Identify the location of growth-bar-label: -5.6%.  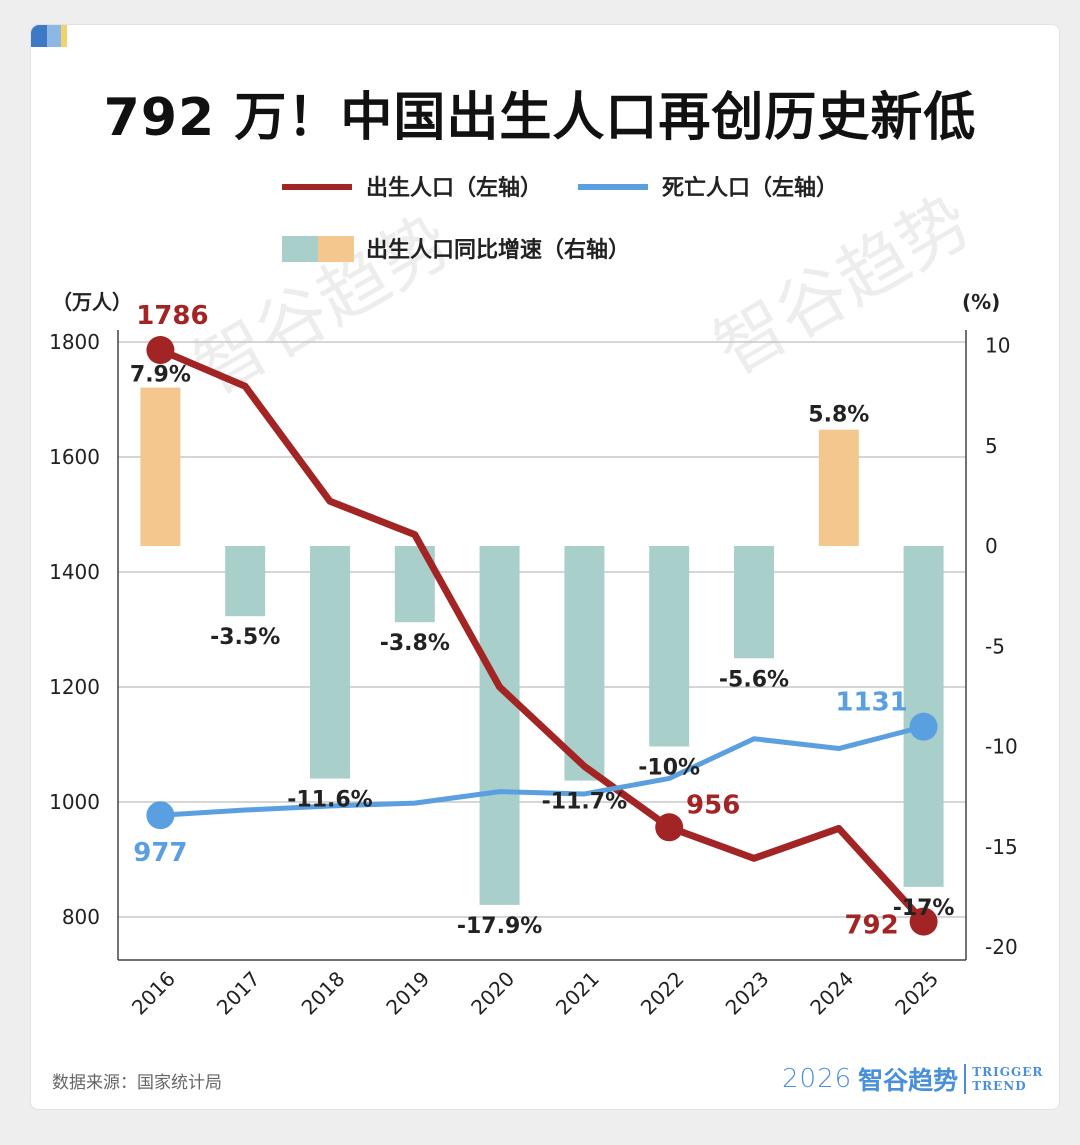
(754, 679).